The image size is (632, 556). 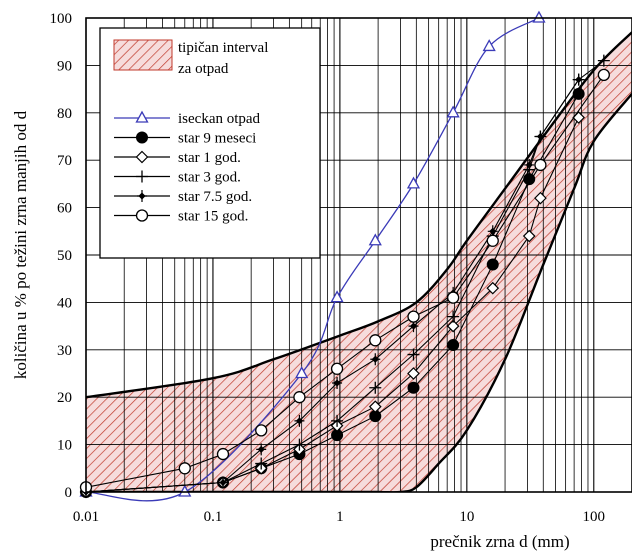 I want to click on legend-entry: star 15 god., so click(x=181, y=217).